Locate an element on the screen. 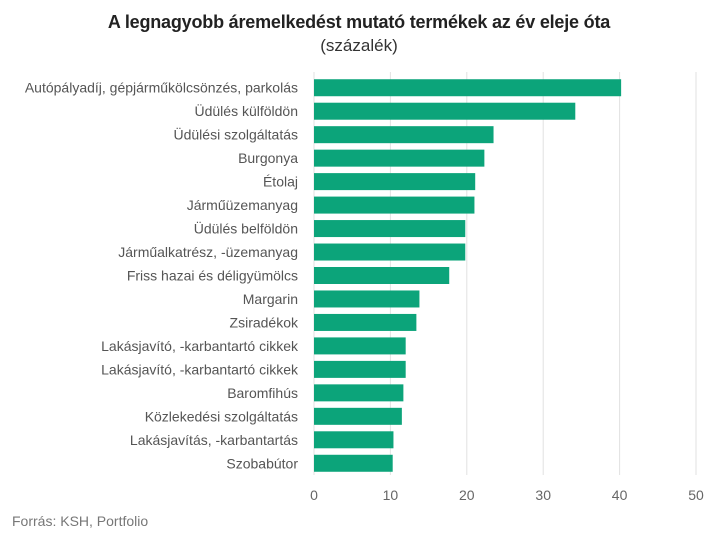 This screenshot has width=718, height=542. category-label: Üdülés belföldön is located at coordinates (246, 228).